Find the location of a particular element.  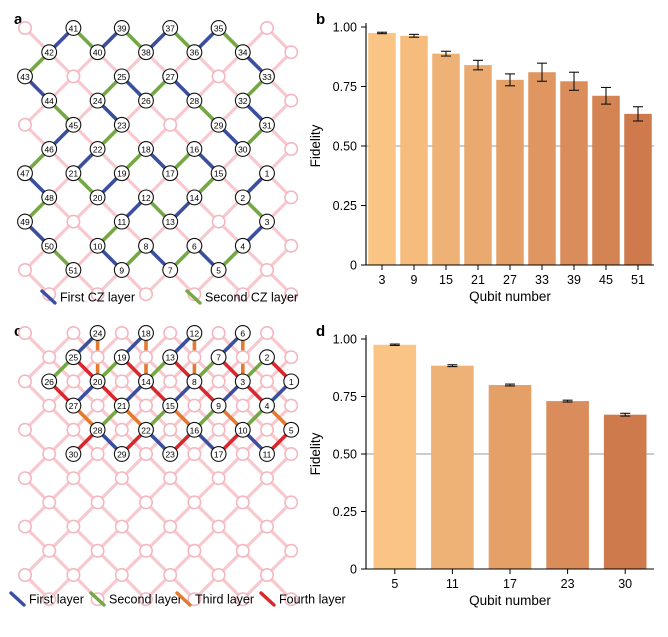

qubit-label: 50 is located at coordinates (49, 246).